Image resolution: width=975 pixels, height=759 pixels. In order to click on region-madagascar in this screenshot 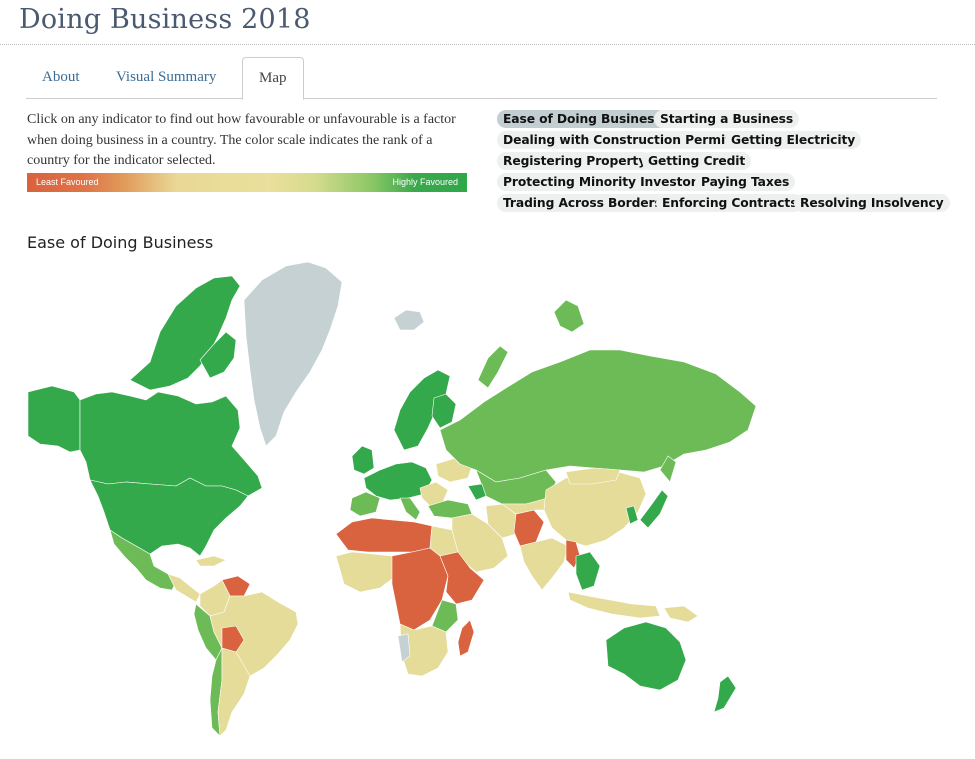, I will do `click(466, 638)`.